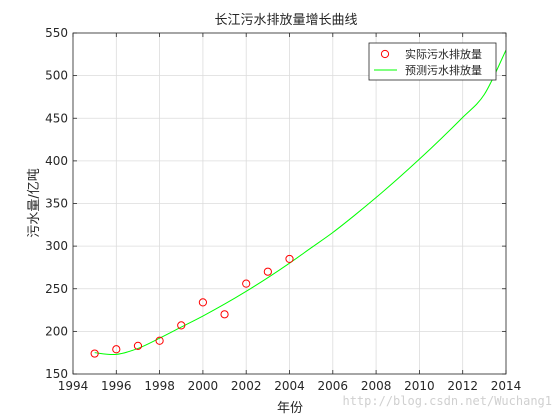 This screenshot has height=420, width=560. I want to click on y-tick-label: 550, so click(56, 33).